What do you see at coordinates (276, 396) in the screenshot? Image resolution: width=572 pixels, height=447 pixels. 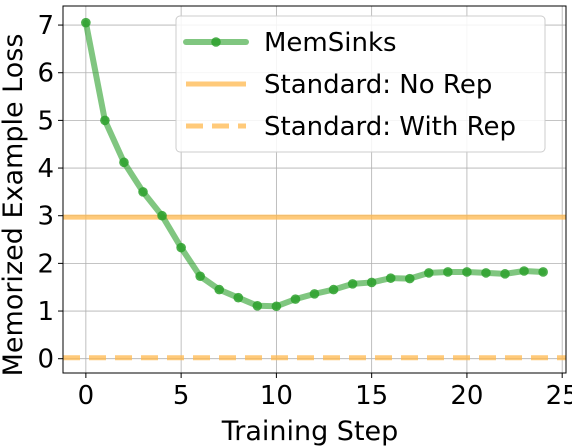 I see `x-tick-label: 10` at bounding box center [276, 396].